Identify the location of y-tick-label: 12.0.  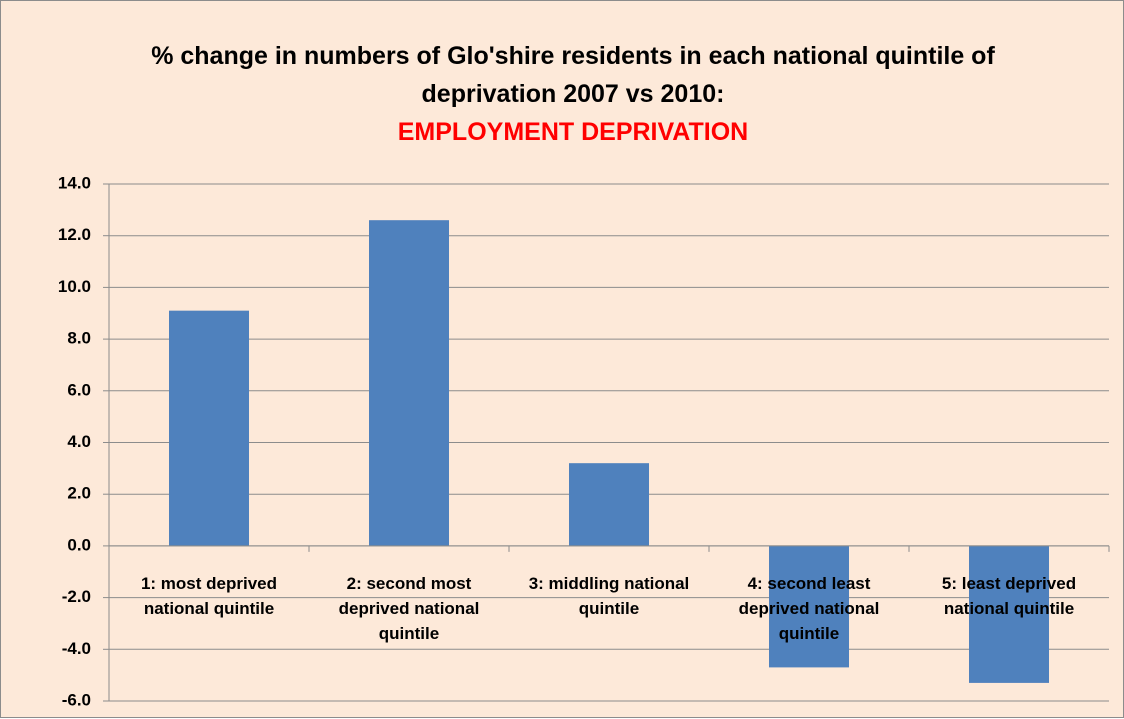
(74, 234).